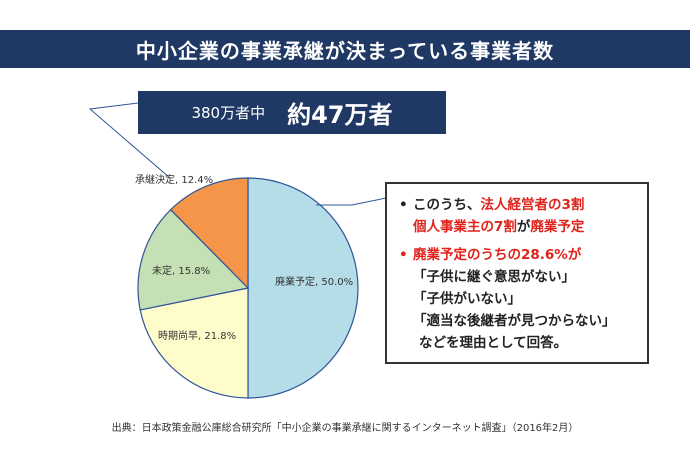 Image resolution: width=690 pixels, height=460 pixels. What do you see at coordinates (197, 335) in the screenshot?
I see `slice-label-2: 時期尚早, 21.8%` at bounding box center [197, 335].